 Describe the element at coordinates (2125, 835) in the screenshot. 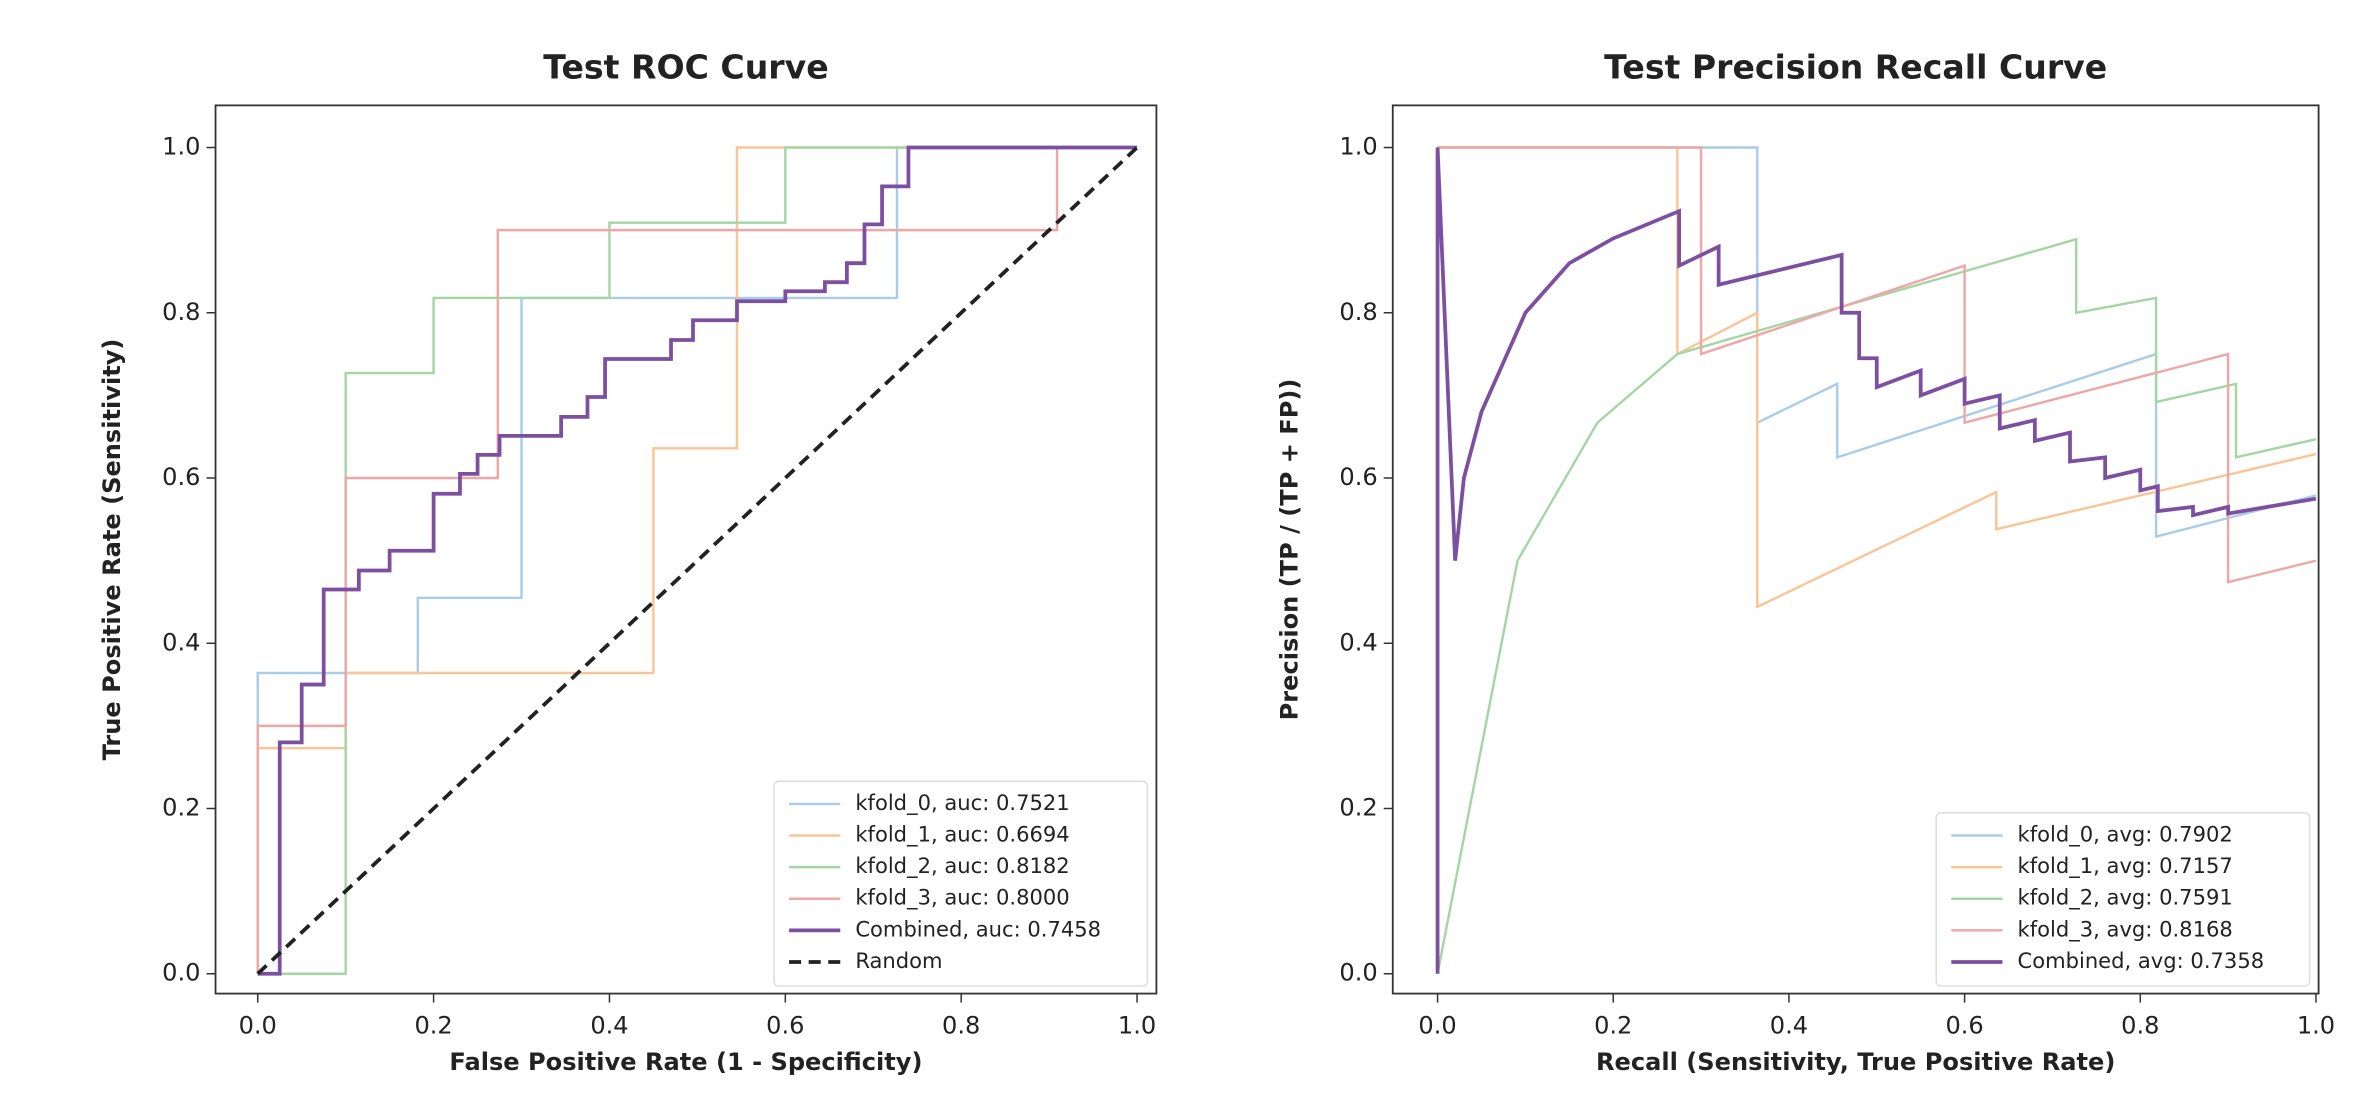

I see `legend-label: kfold_0, avg: 0.7902` at that location.